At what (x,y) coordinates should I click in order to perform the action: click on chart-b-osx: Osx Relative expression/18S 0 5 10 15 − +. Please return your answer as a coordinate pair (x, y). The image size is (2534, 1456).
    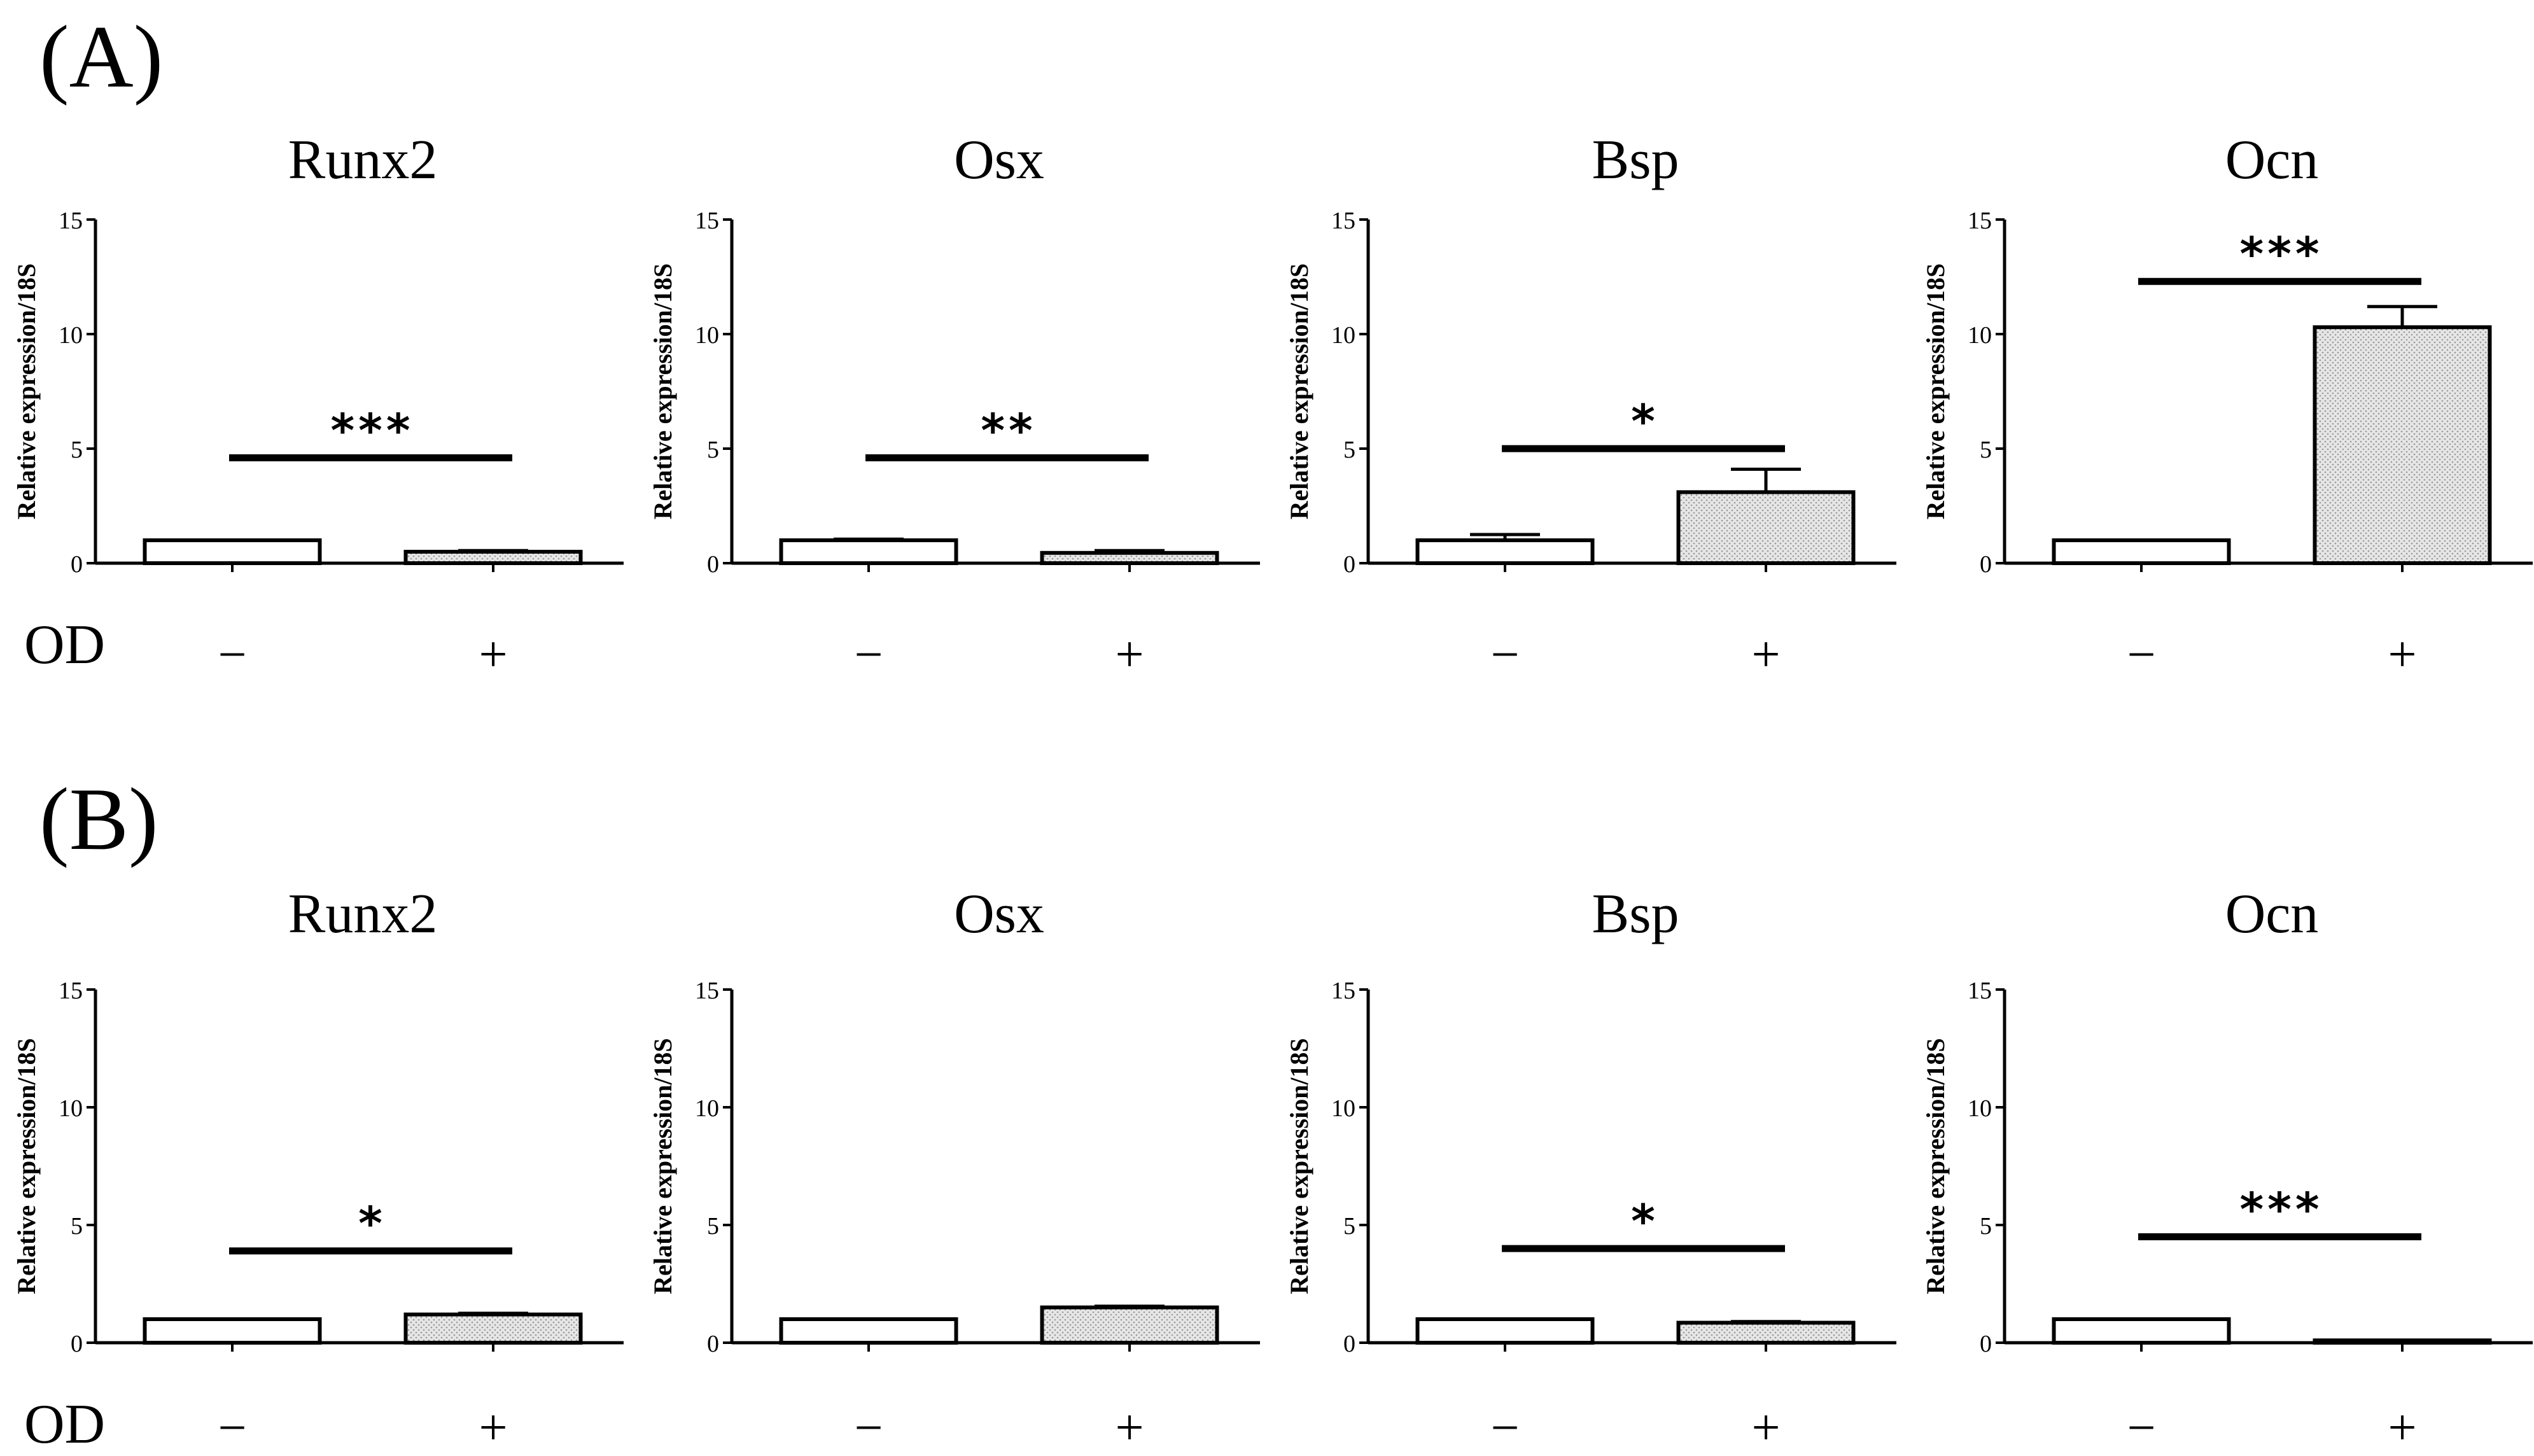
    Looking at the image, I should click on (954, 1169).